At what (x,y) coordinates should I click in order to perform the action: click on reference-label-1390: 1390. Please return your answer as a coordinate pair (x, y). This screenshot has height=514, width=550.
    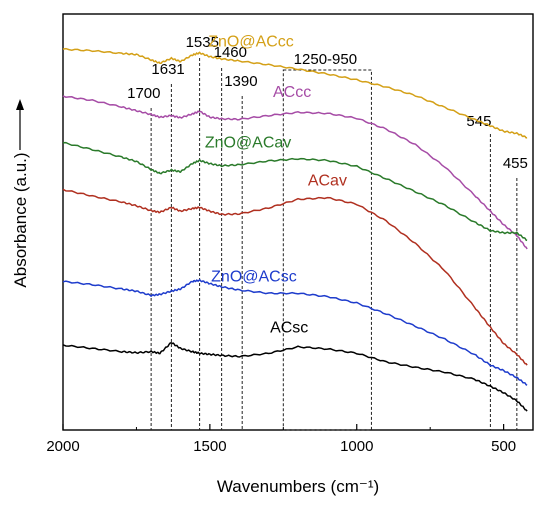
    Looking at the image, I should click on (240, 81).